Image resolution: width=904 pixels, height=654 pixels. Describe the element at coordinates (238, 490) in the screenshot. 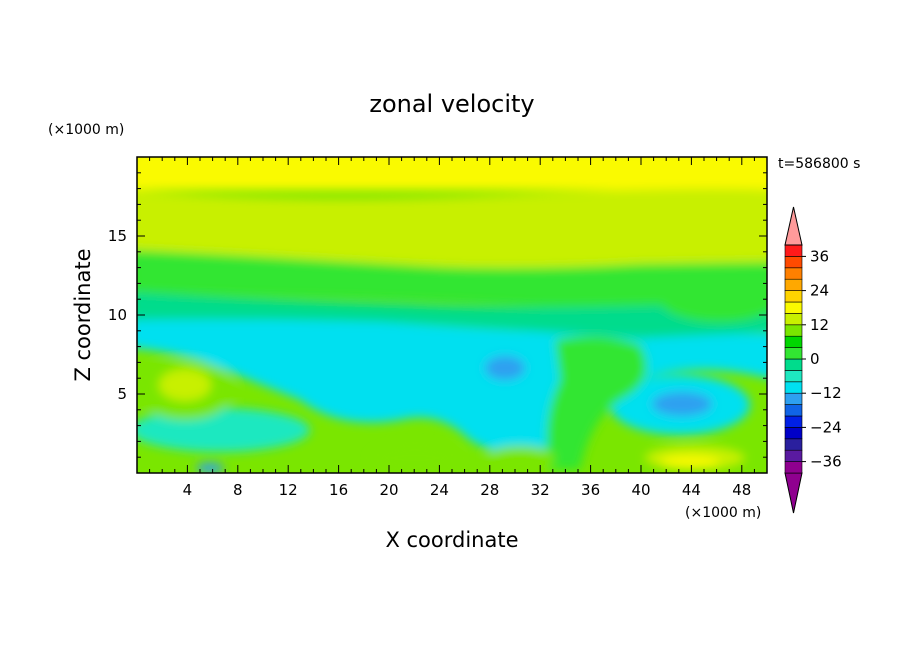

I see `x-tick-label-8: 8` at that location.